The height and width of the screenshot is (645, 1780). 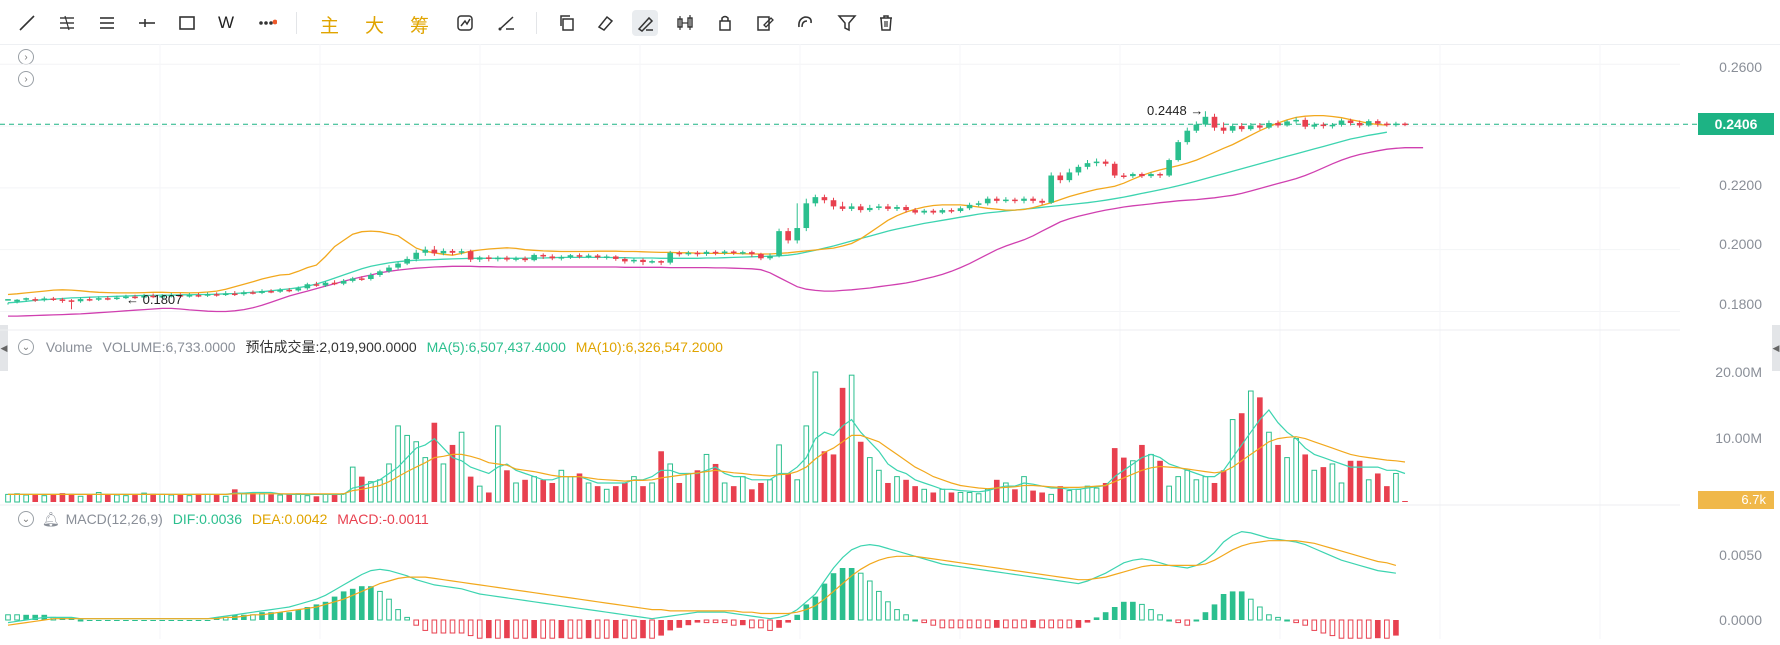 I want to click on collapse-left-icon: ◀, so click(x=4, y=348).